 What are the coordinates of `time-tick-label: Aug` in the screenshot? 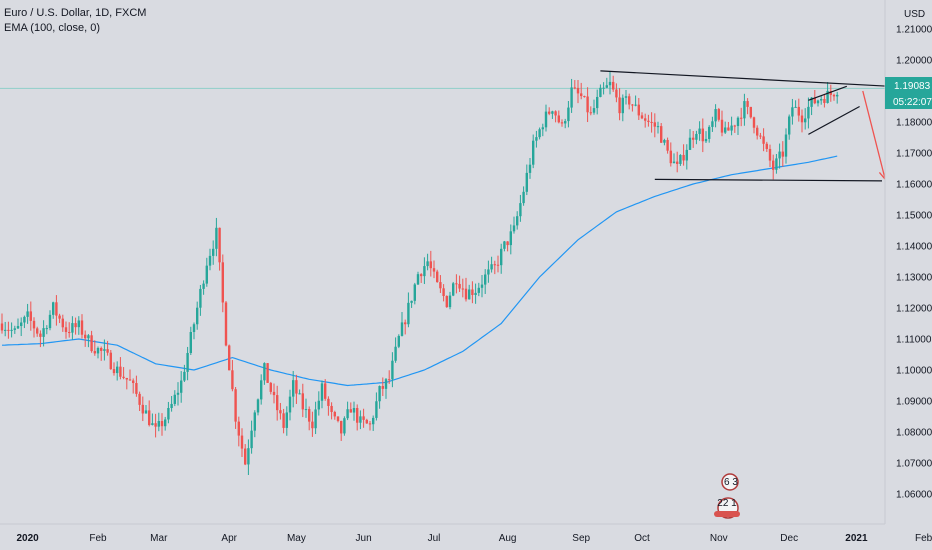 It's located at (508, 538).